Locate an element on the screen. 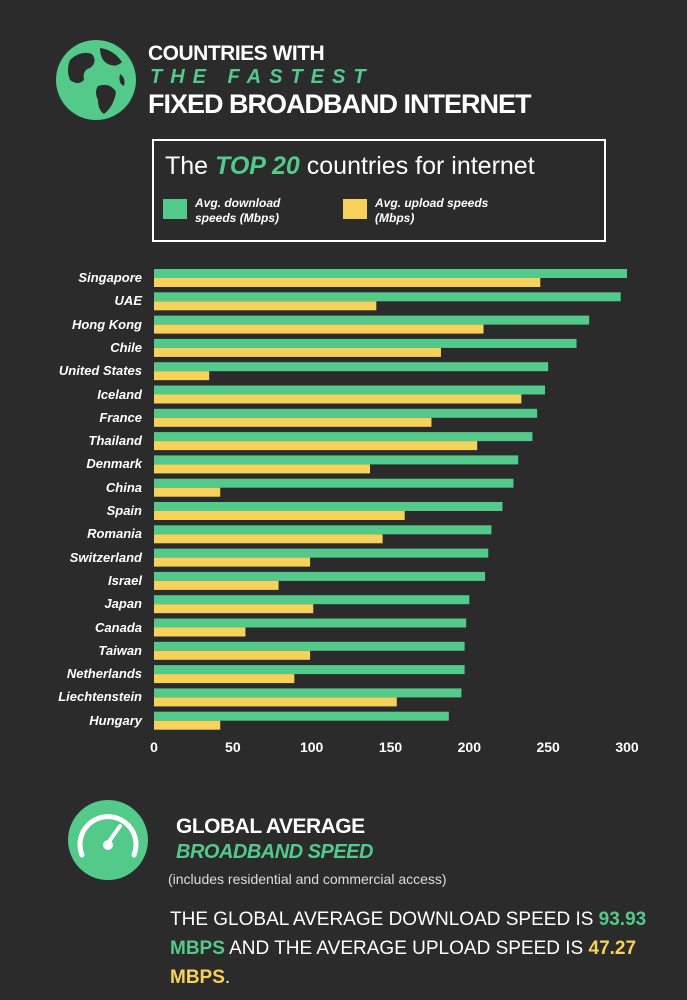  title-line: FIXED BROADBAND INTERNET is located at coordinates (340, 104).